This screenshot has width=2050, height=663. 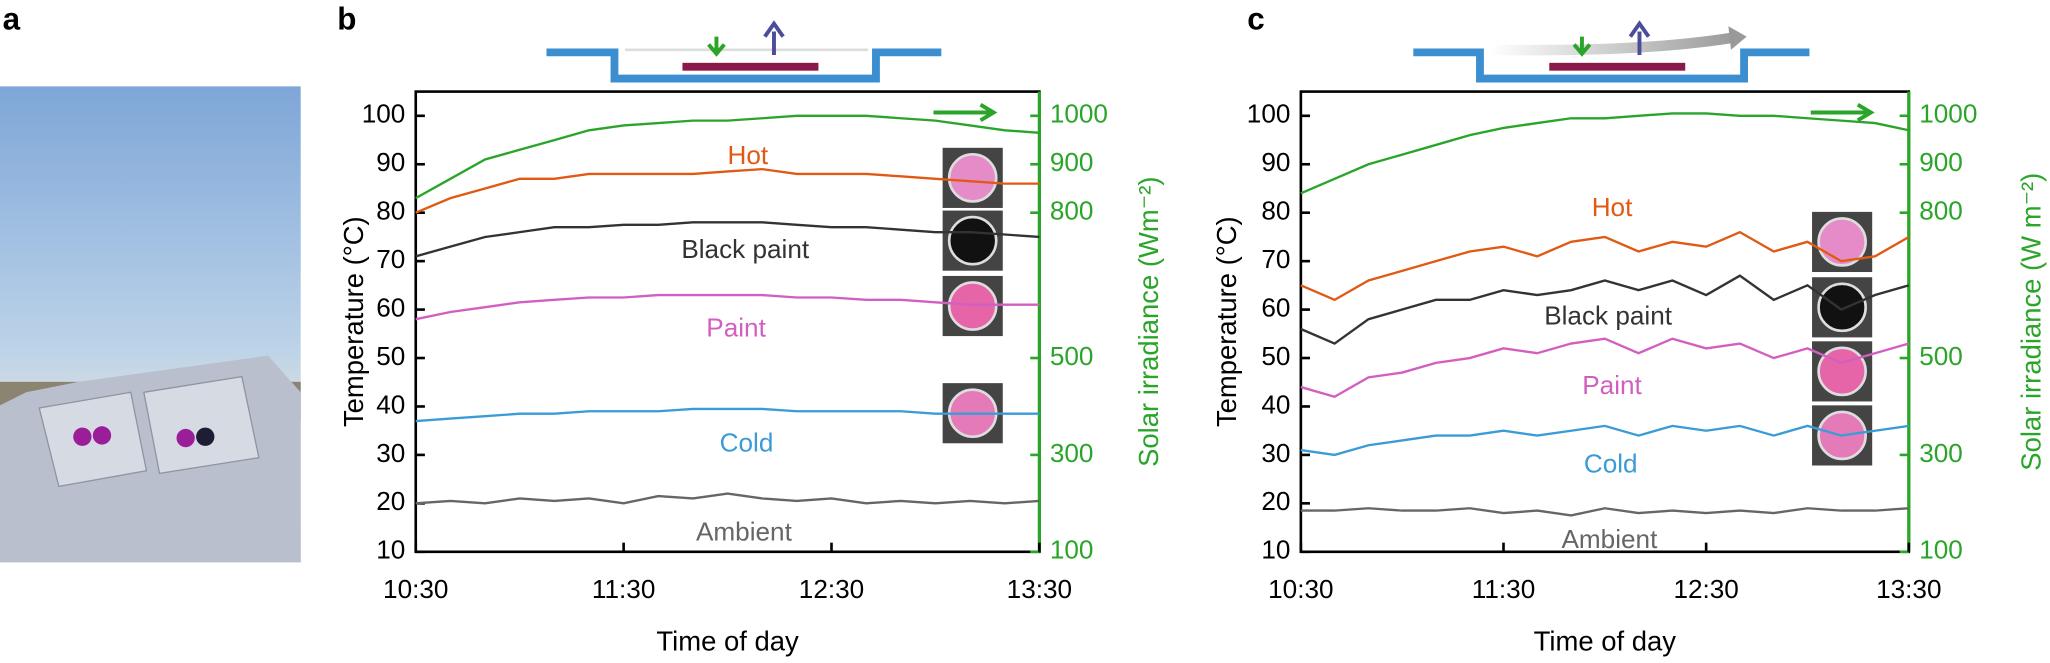 What do you see at coordinates (346, 18) in the screenshot?
I see `panel-label: b` at bounding box center [346, 18].